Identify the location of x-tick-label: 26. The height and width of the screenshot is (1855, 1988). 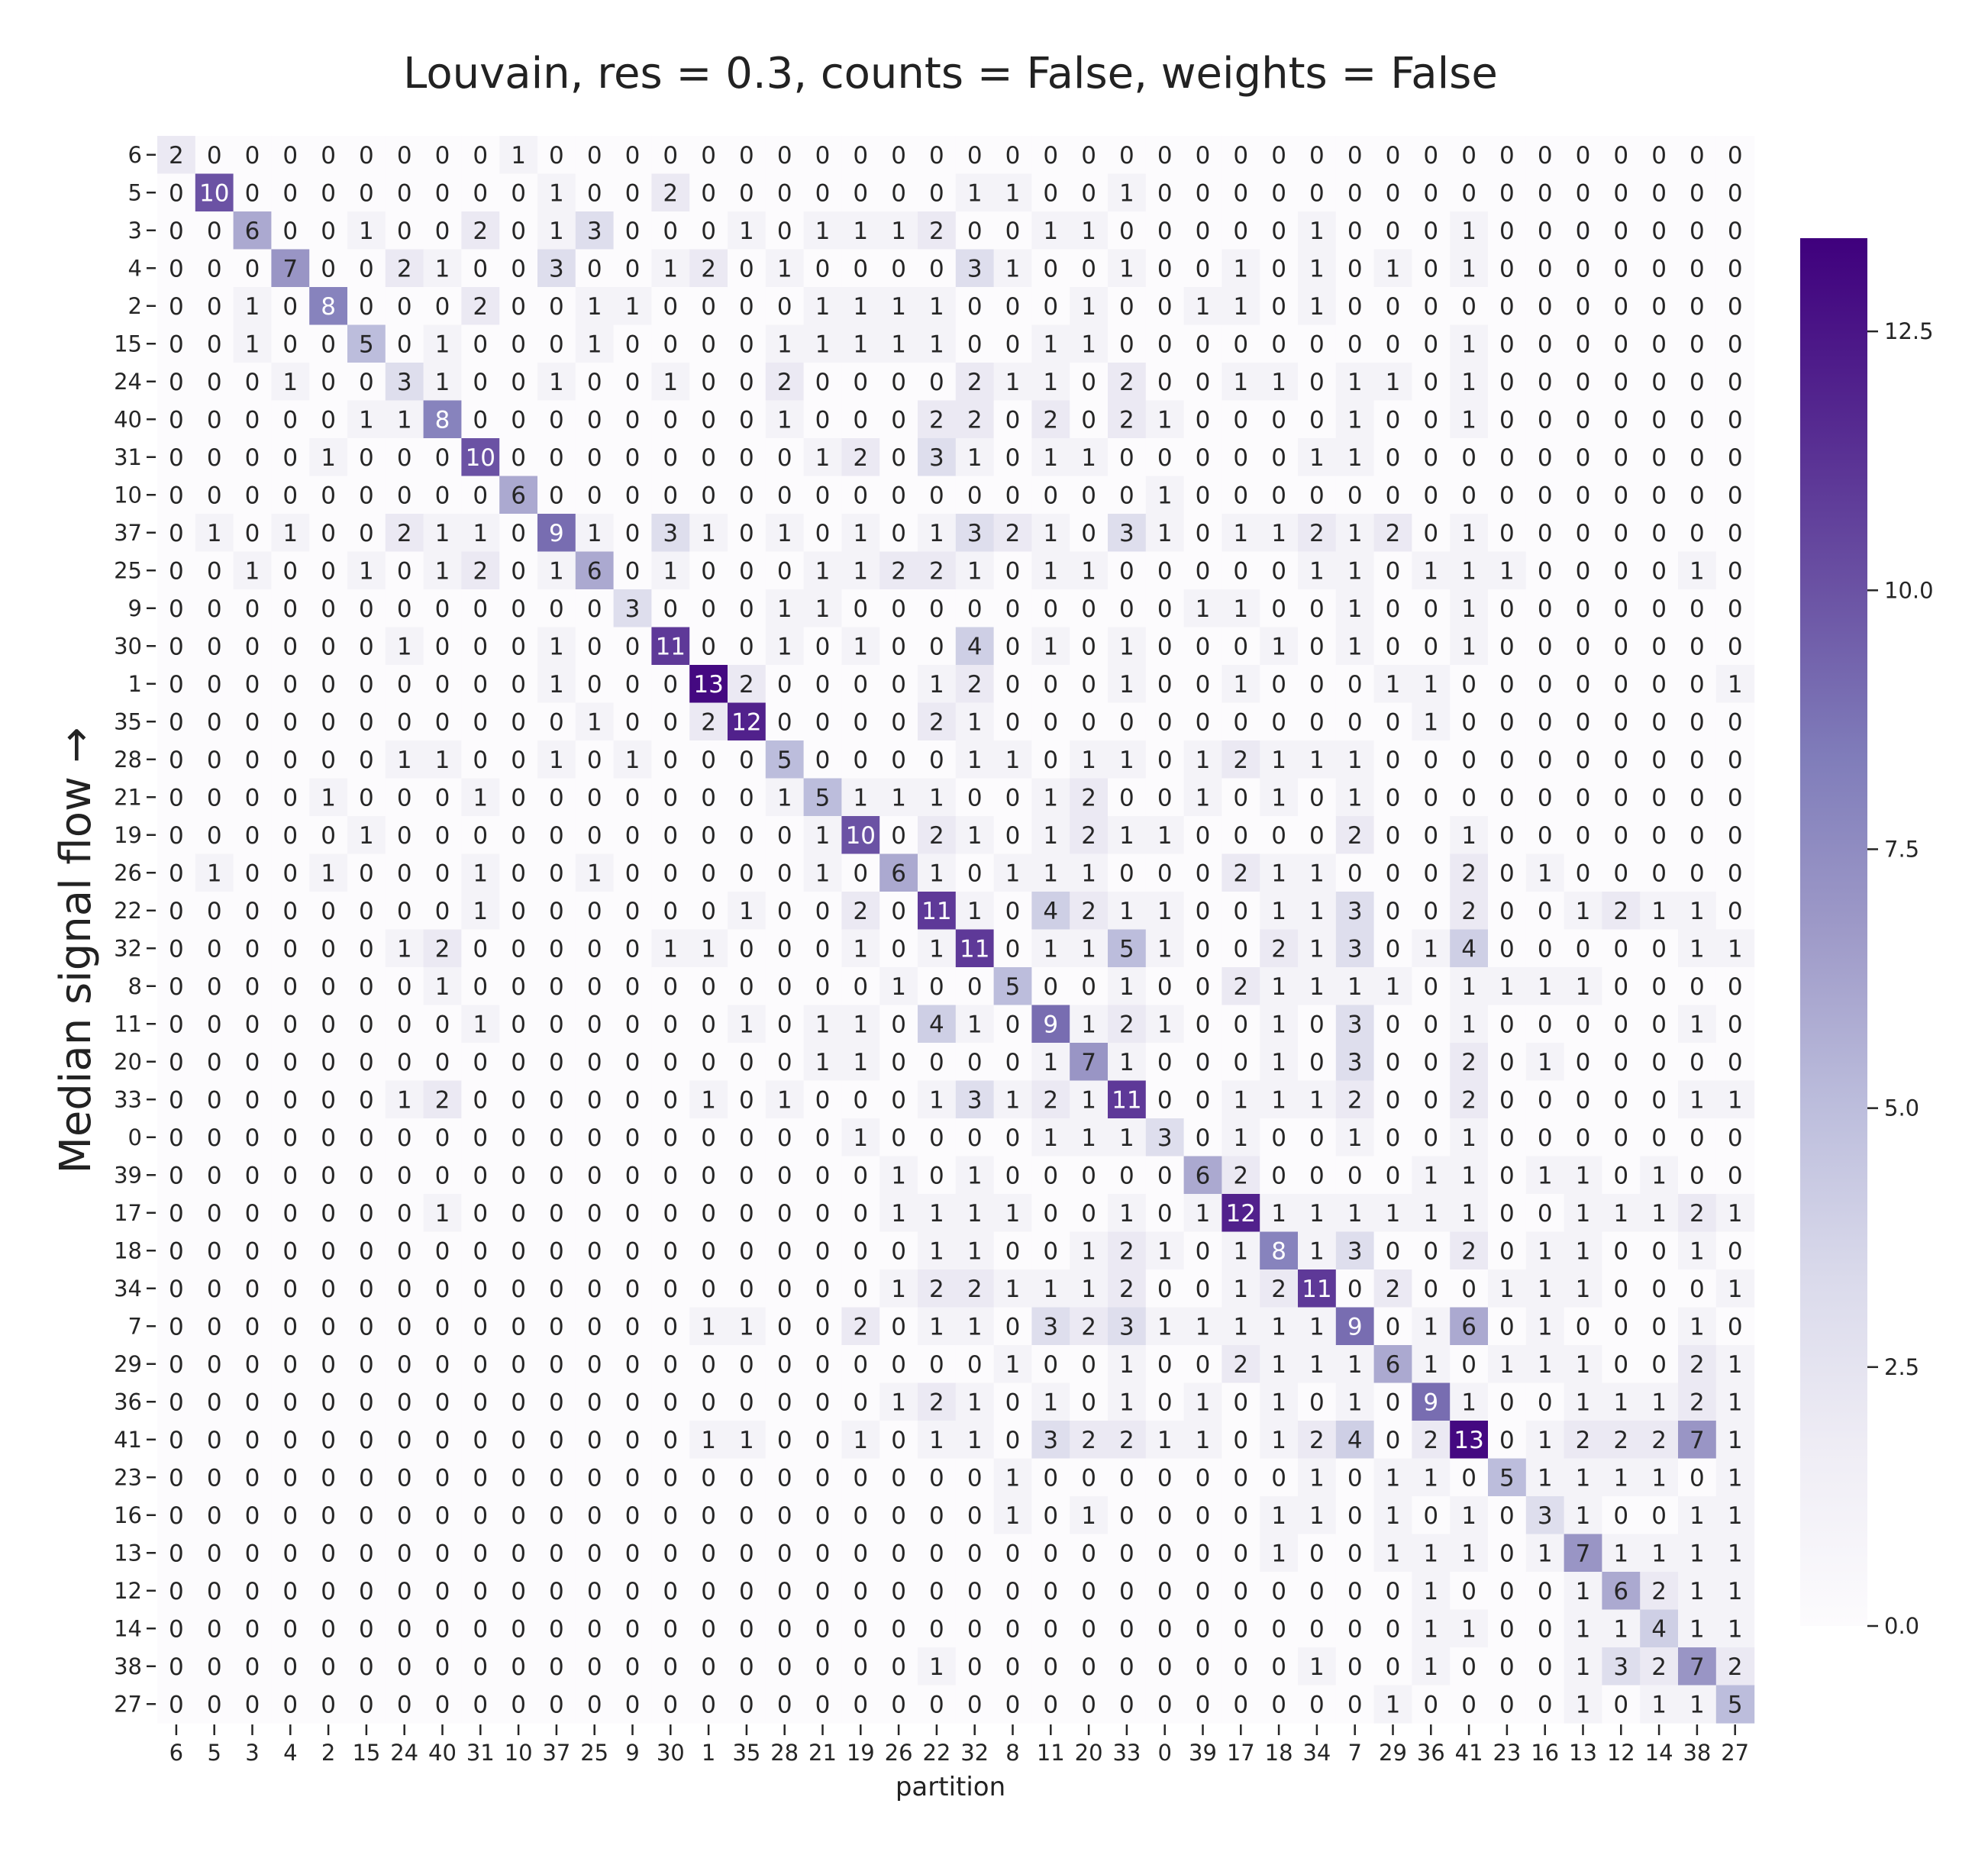
(899, 1753).